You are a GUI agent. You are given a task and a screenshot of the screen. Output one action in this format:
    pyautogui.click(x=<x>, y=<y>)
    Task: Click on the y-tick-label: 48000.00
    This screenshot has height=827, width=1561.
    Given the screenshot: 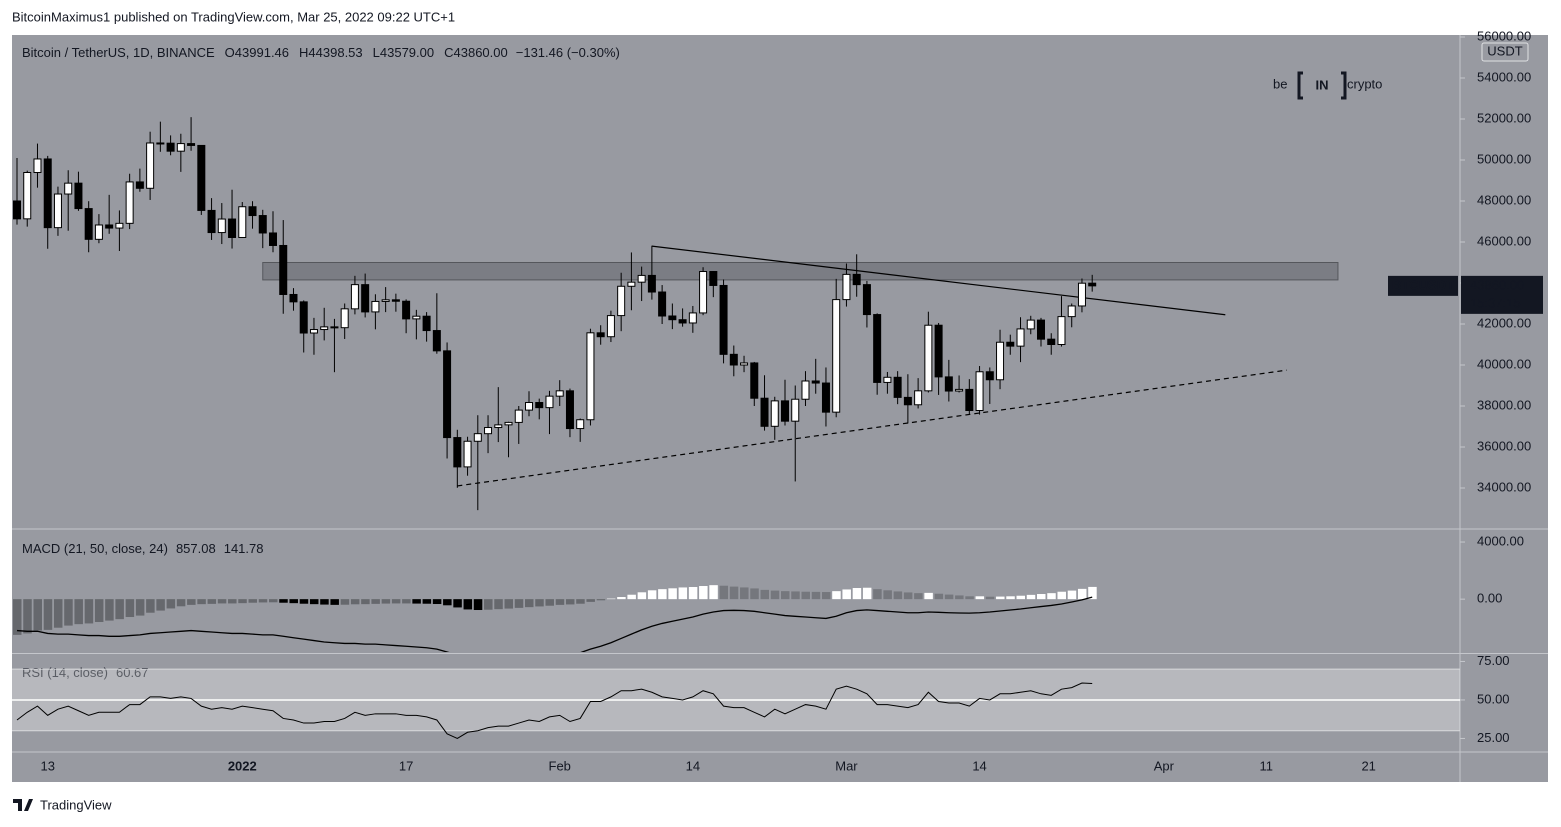 What is the action you would take?
    pyautogui.click(x=1504, y=199)
    